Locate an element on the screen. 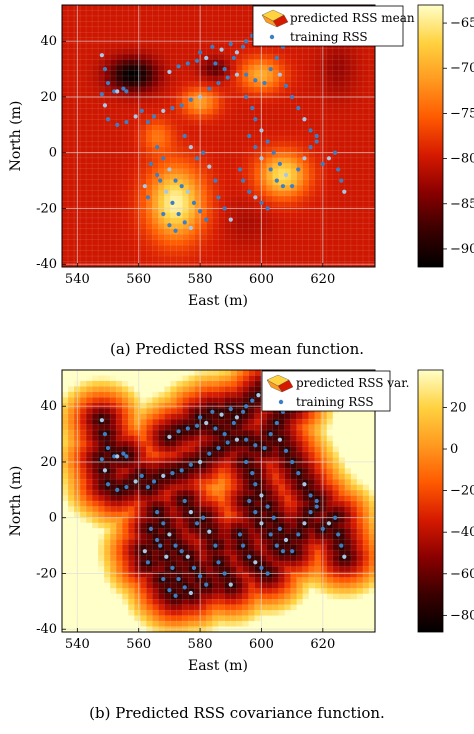 Image resolution: width=474 pixels, height=734 pixels. training-point is located at coordinates (184, 222).